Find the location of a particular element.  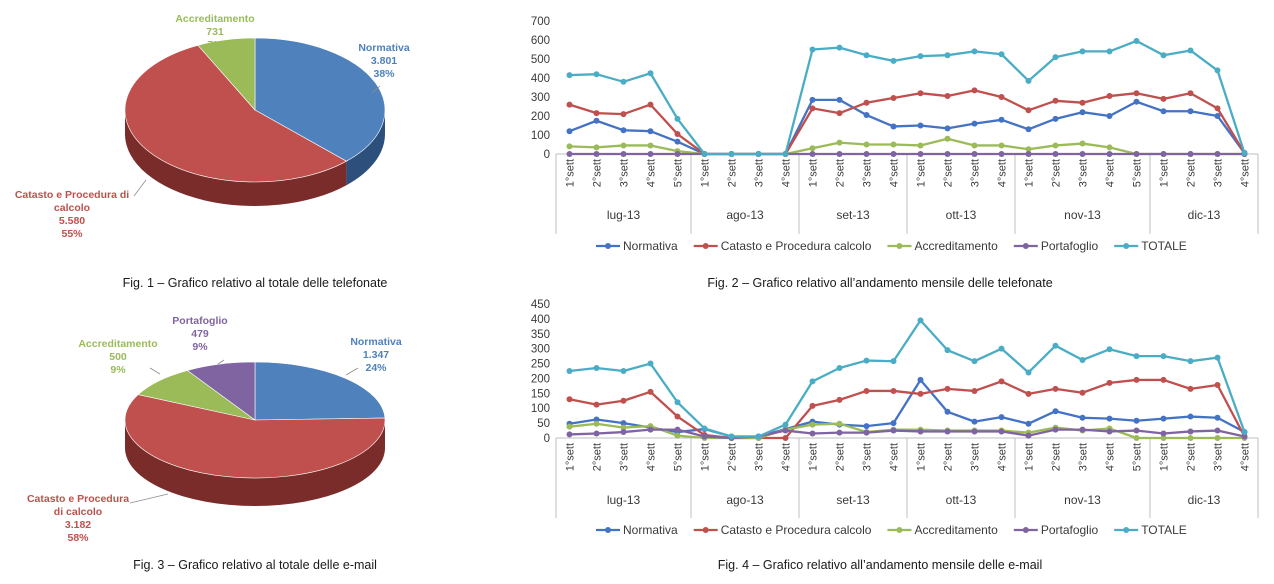

fig2-xtick-13: 1°sett is located at coordinates (922, 173).